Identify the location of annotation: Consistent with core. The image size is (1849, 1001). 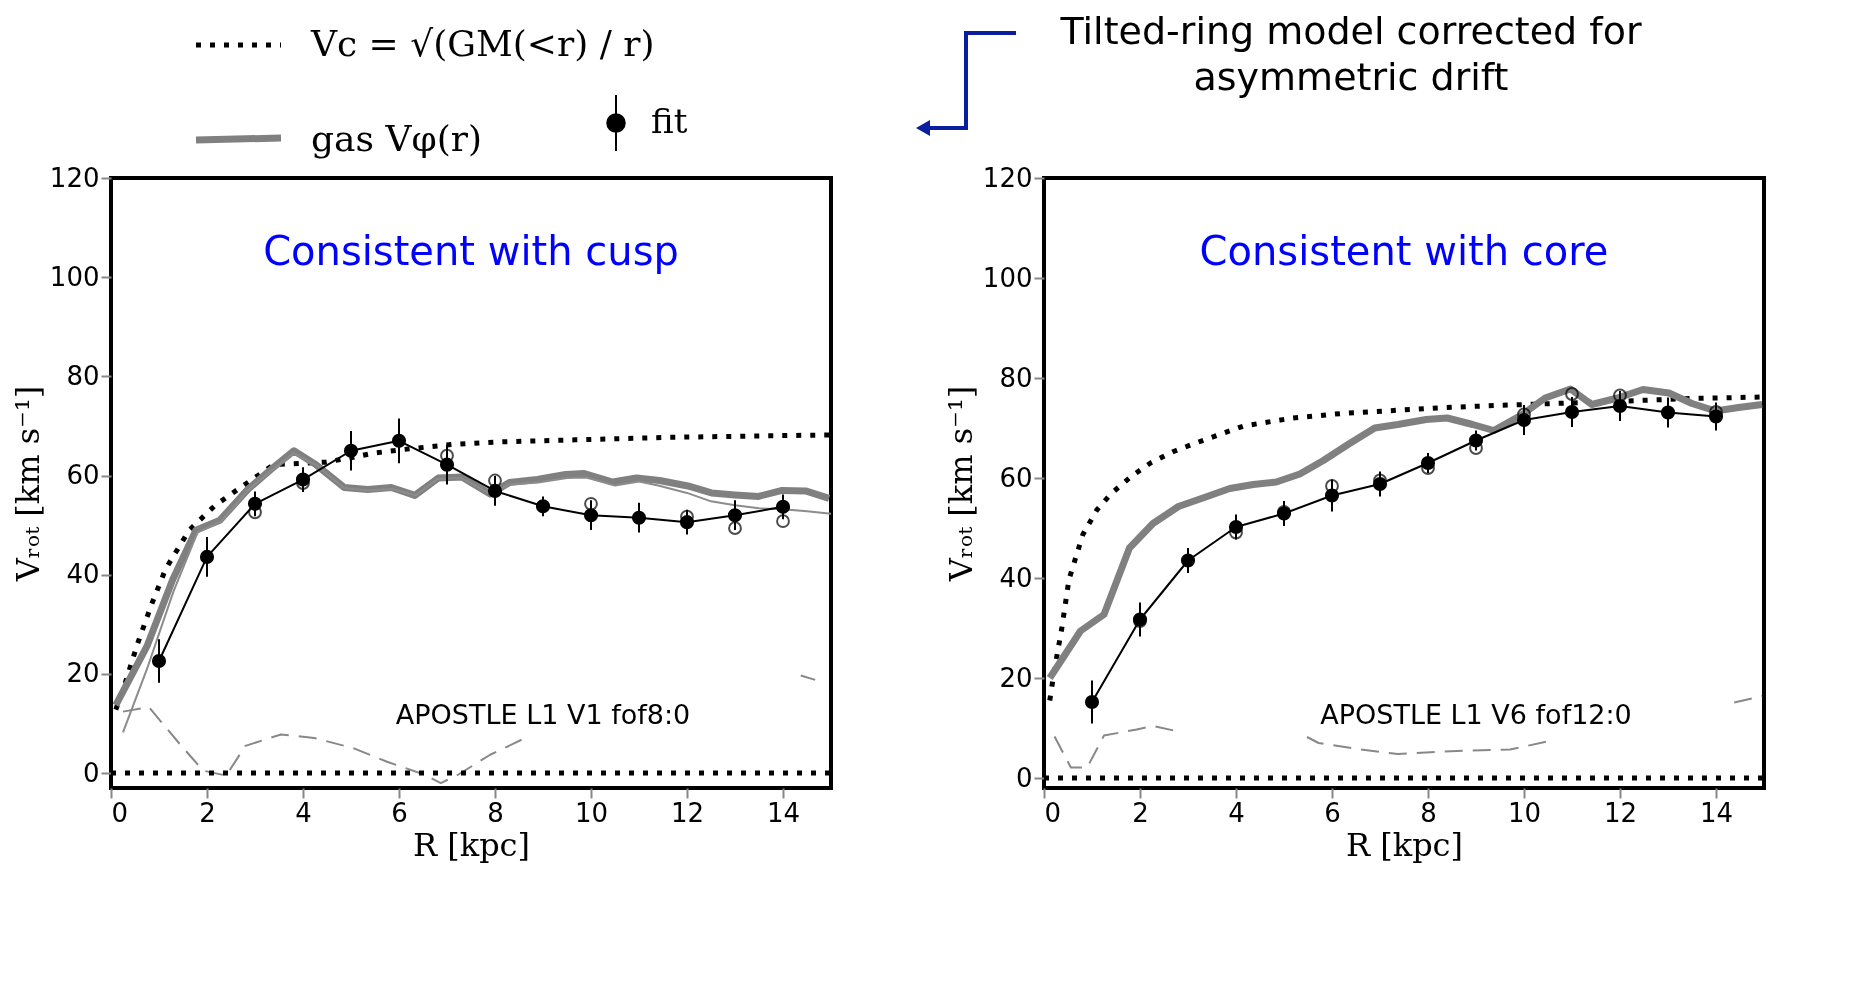
(1404, 251).